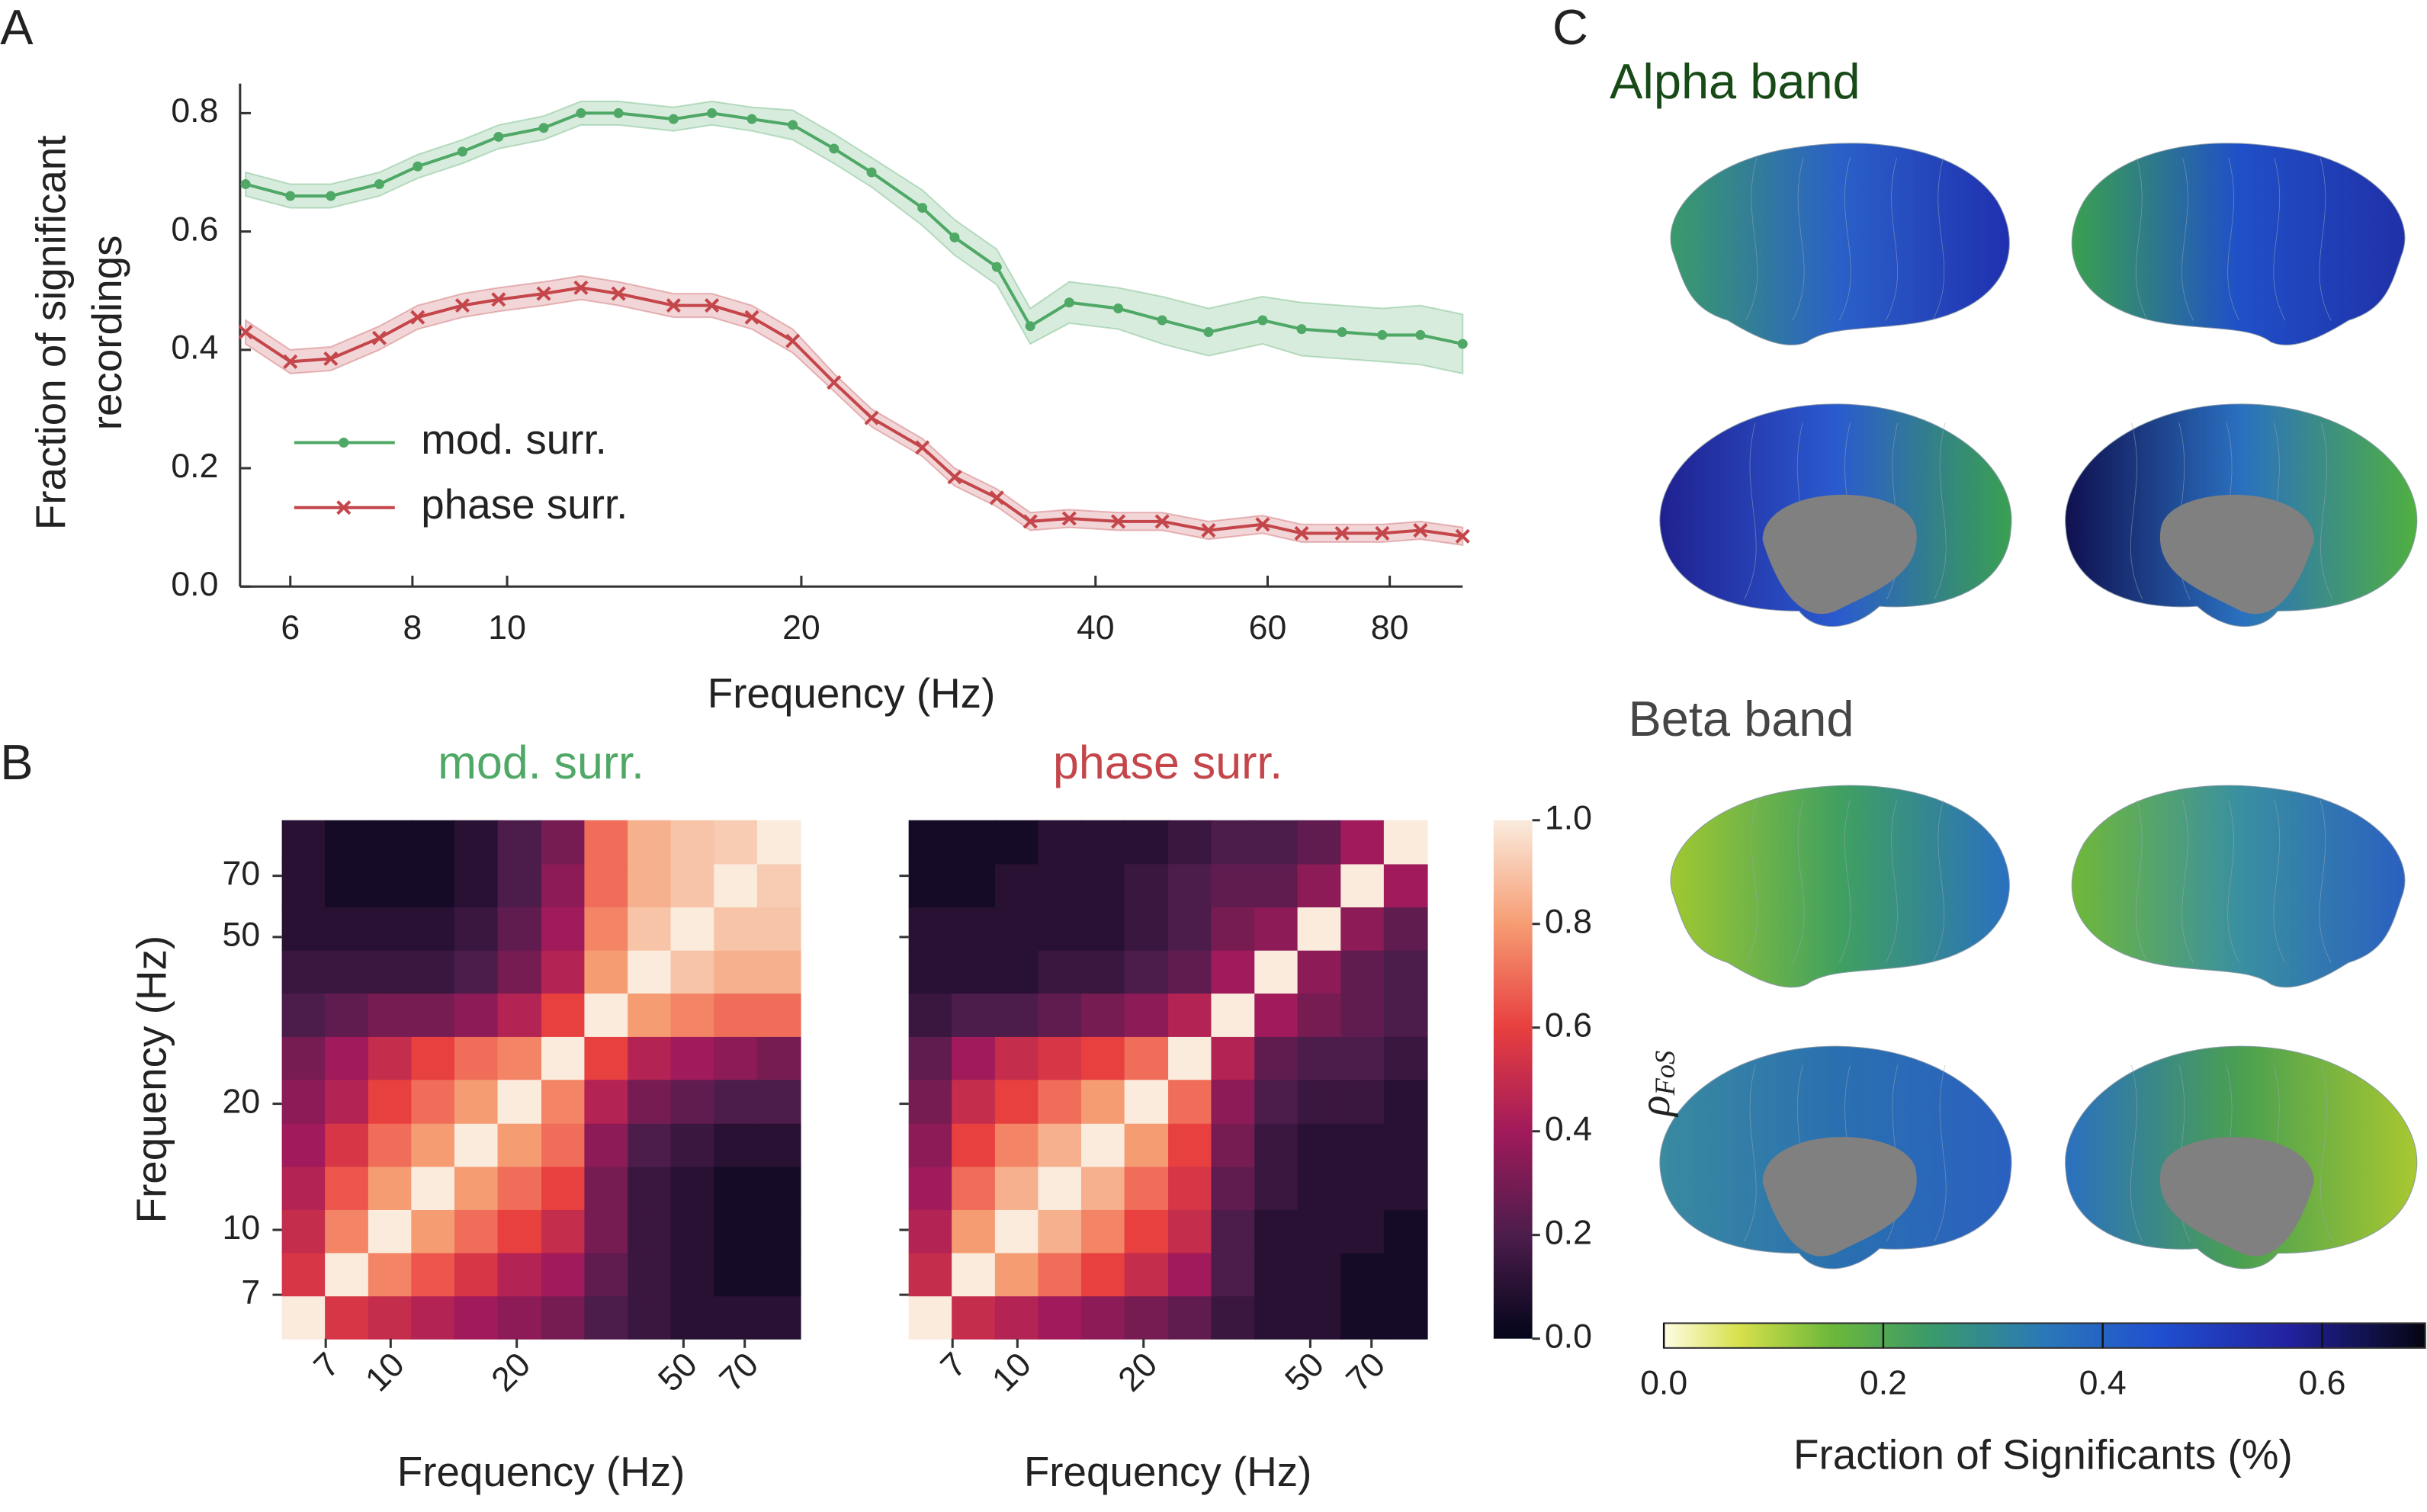 The width and height of the screenshot is (2427, 1512). What do you see at coordinates (1568, 922) in the screenshot?
I see `colorbar-tick-label: 0.8` at bounding box center [1568, 922].